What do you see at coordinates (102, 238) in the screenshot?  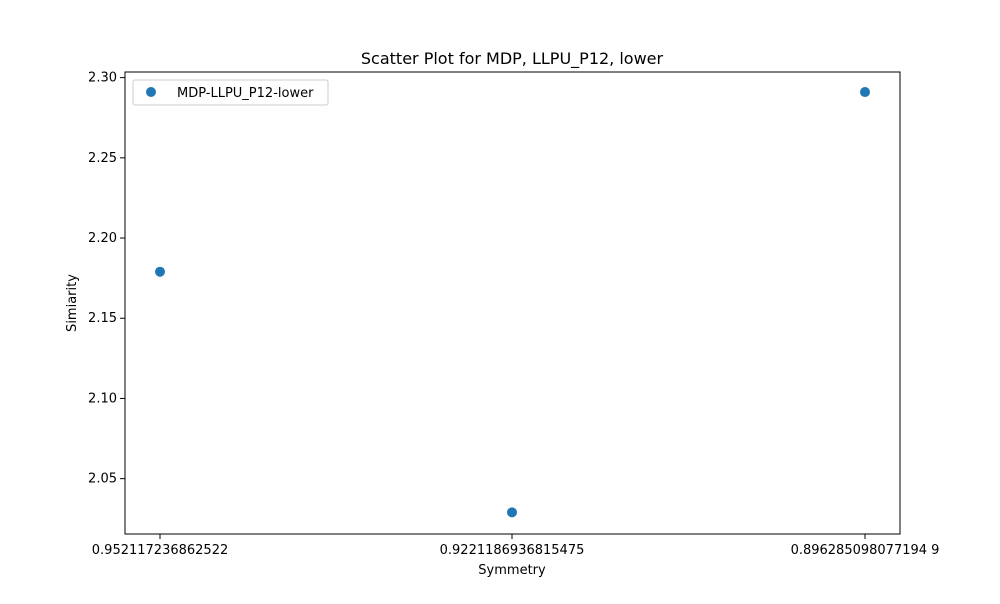 I see `y-tick-label: 2.20` at bounding box center [102, 238].